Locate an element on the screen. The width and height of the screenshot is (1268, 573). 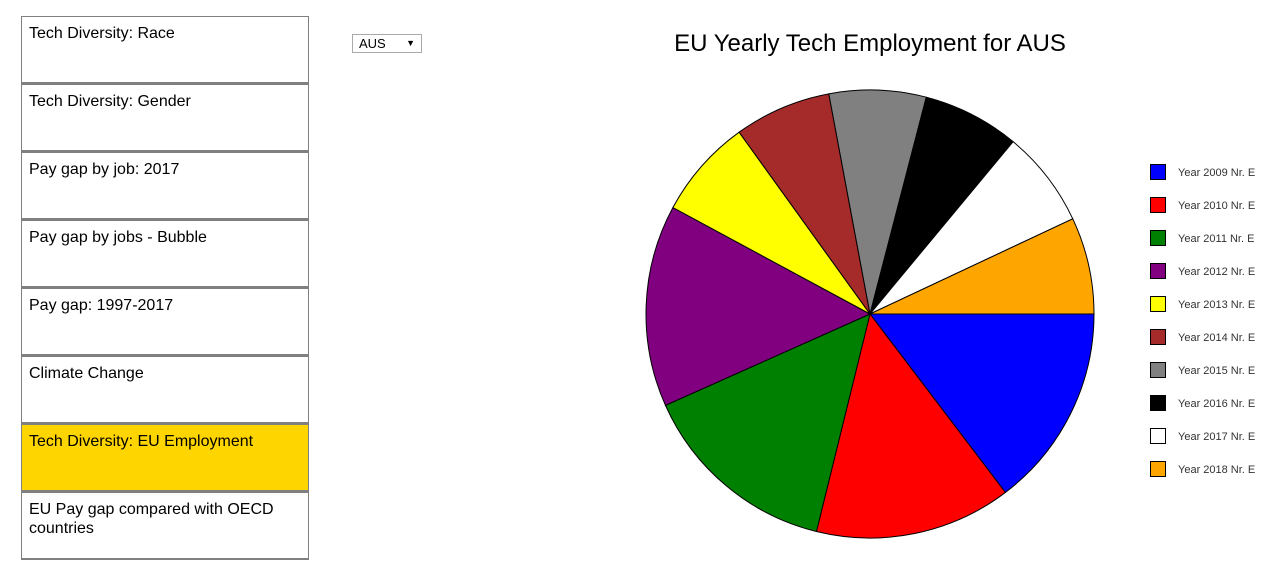
legend-label: Year 2015 Nr. E is located at coordinates (1217, 371).